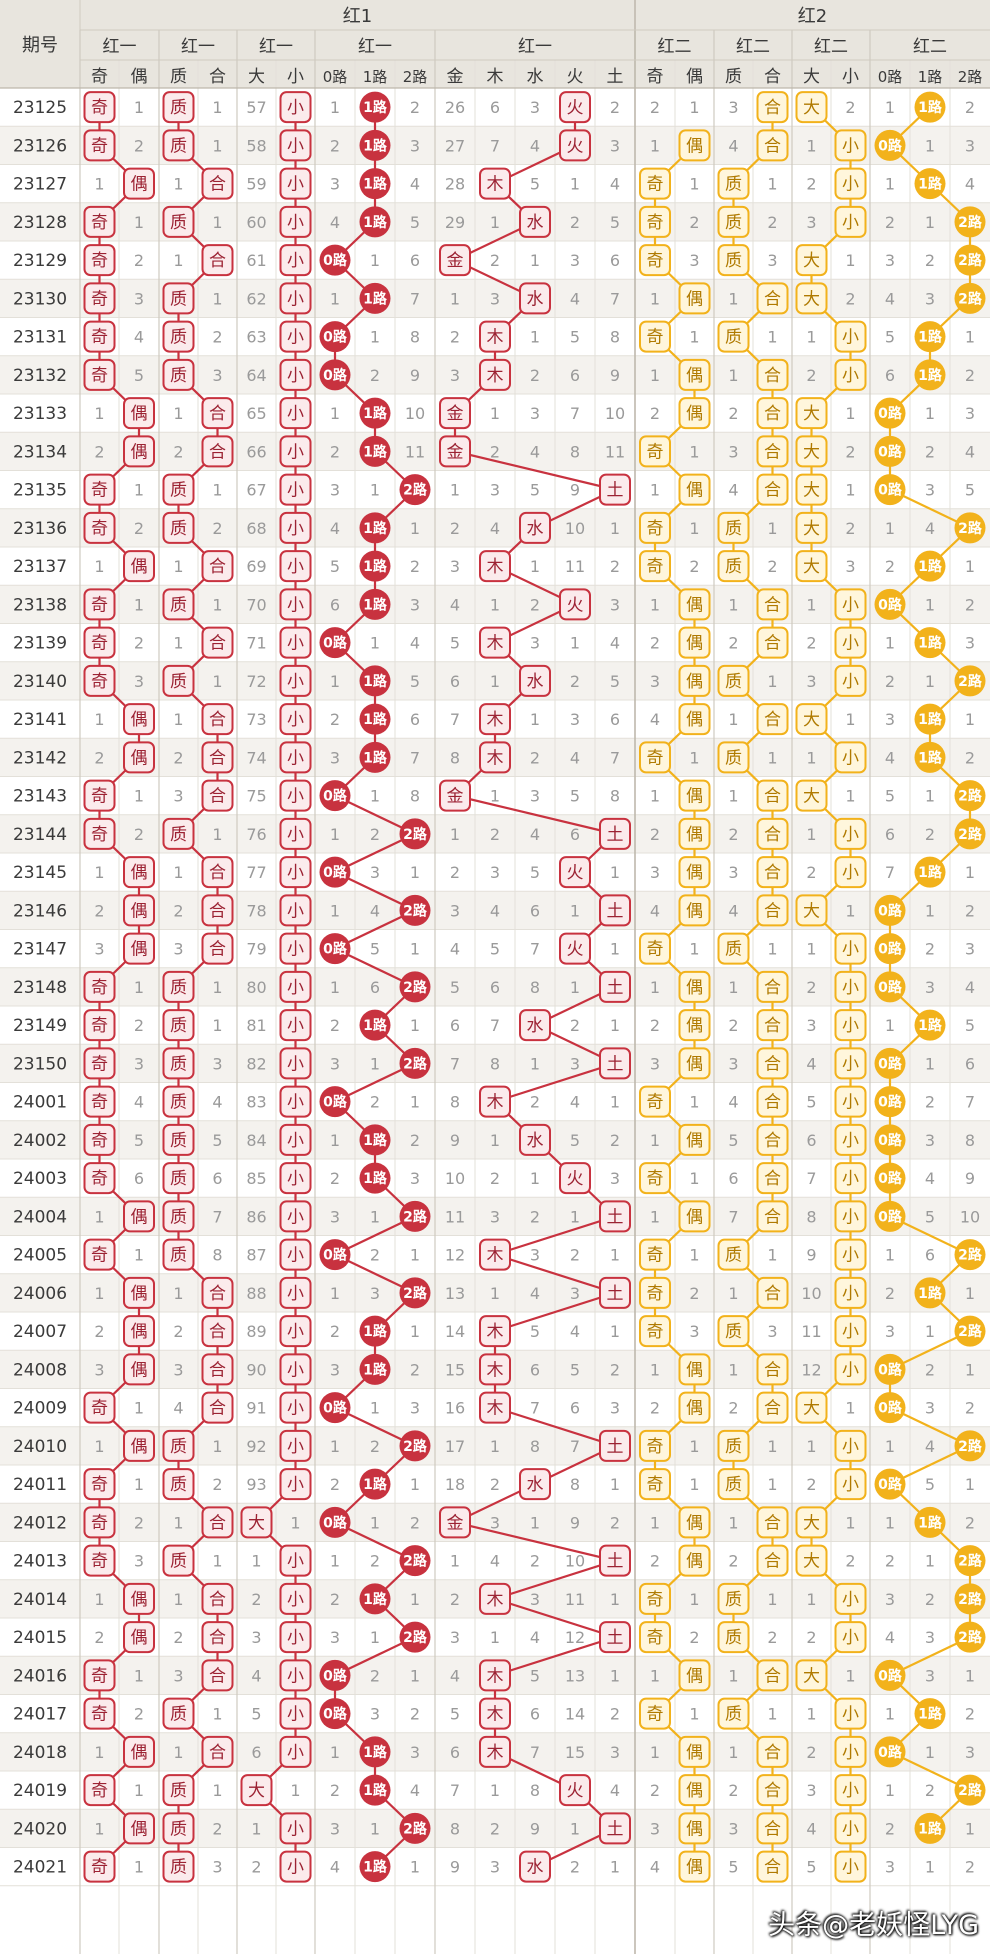 The image size is (993, 1954). I want to click on miss-count: 7, so click(455, 1790).